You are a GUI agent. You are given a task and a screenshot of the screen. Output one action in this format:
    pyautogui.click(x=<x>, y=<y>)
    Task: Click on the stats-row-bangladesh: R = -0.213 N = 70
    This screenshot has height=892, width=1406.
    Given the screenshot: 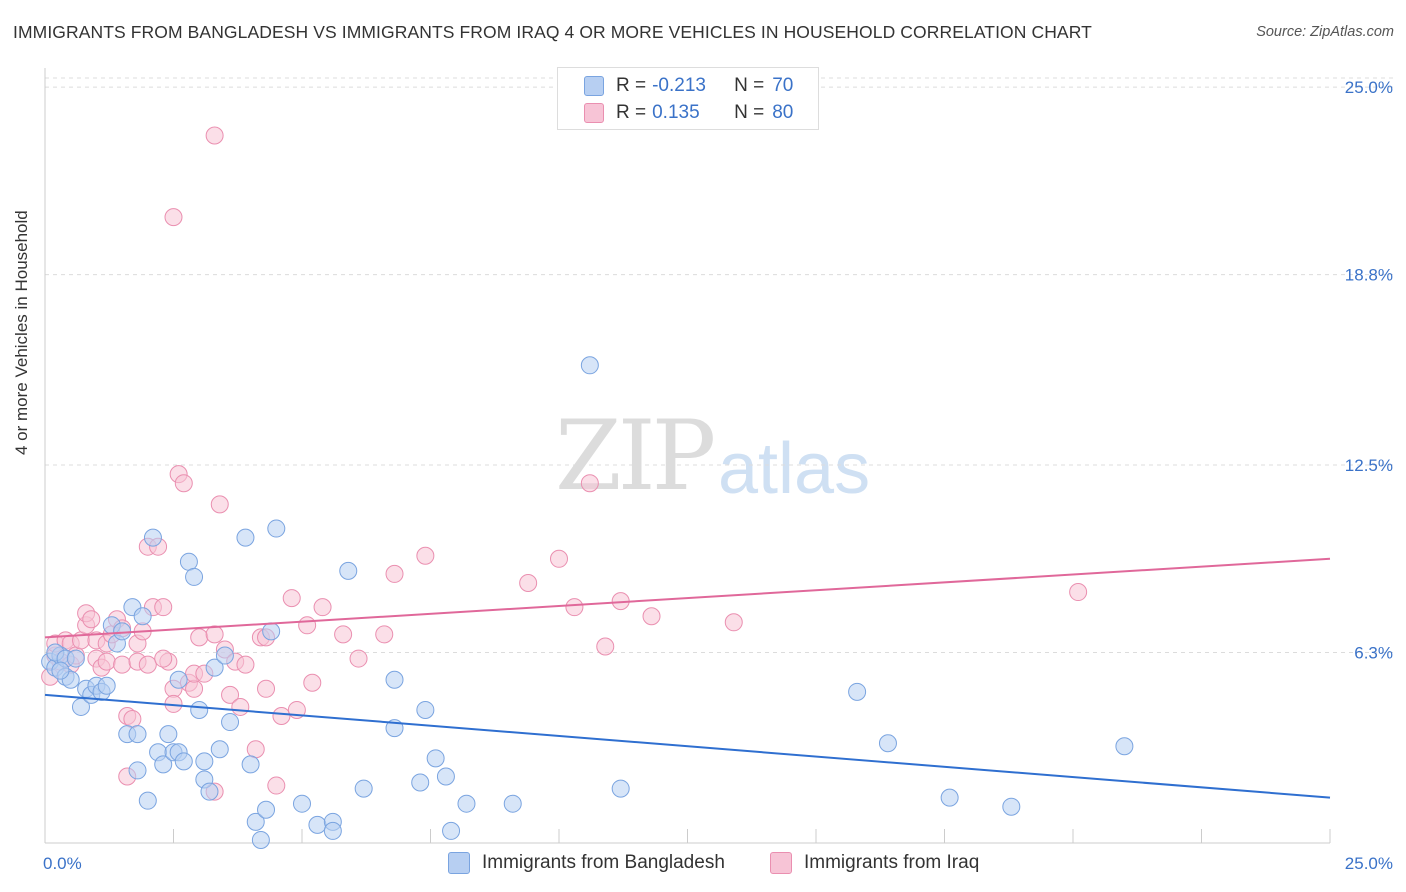 What is the action you would take?
    pyautogui.click(x=688, y=86)
    